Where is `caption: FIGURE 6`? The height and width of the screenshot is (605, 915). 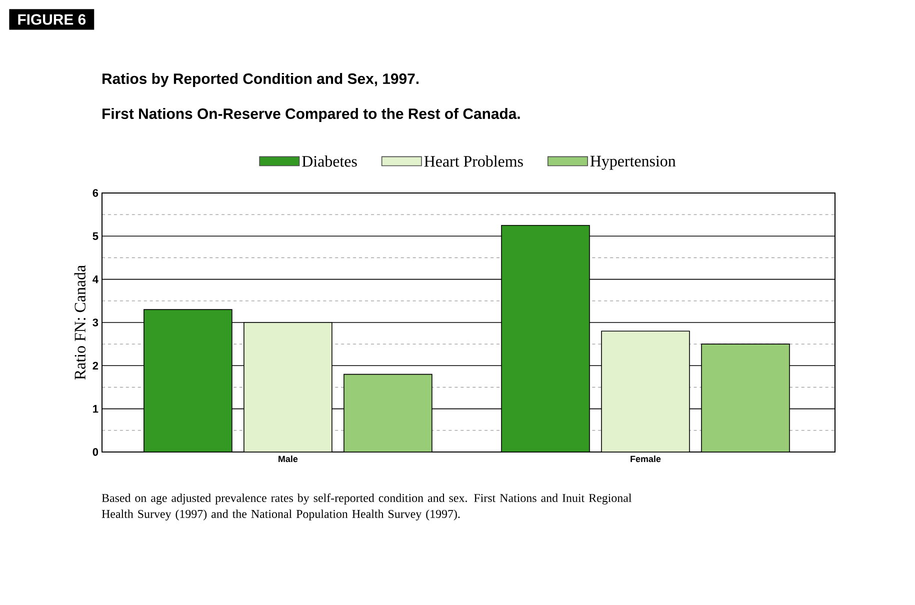
caption: FIGURE 6 is located at coordinates (52, 19).